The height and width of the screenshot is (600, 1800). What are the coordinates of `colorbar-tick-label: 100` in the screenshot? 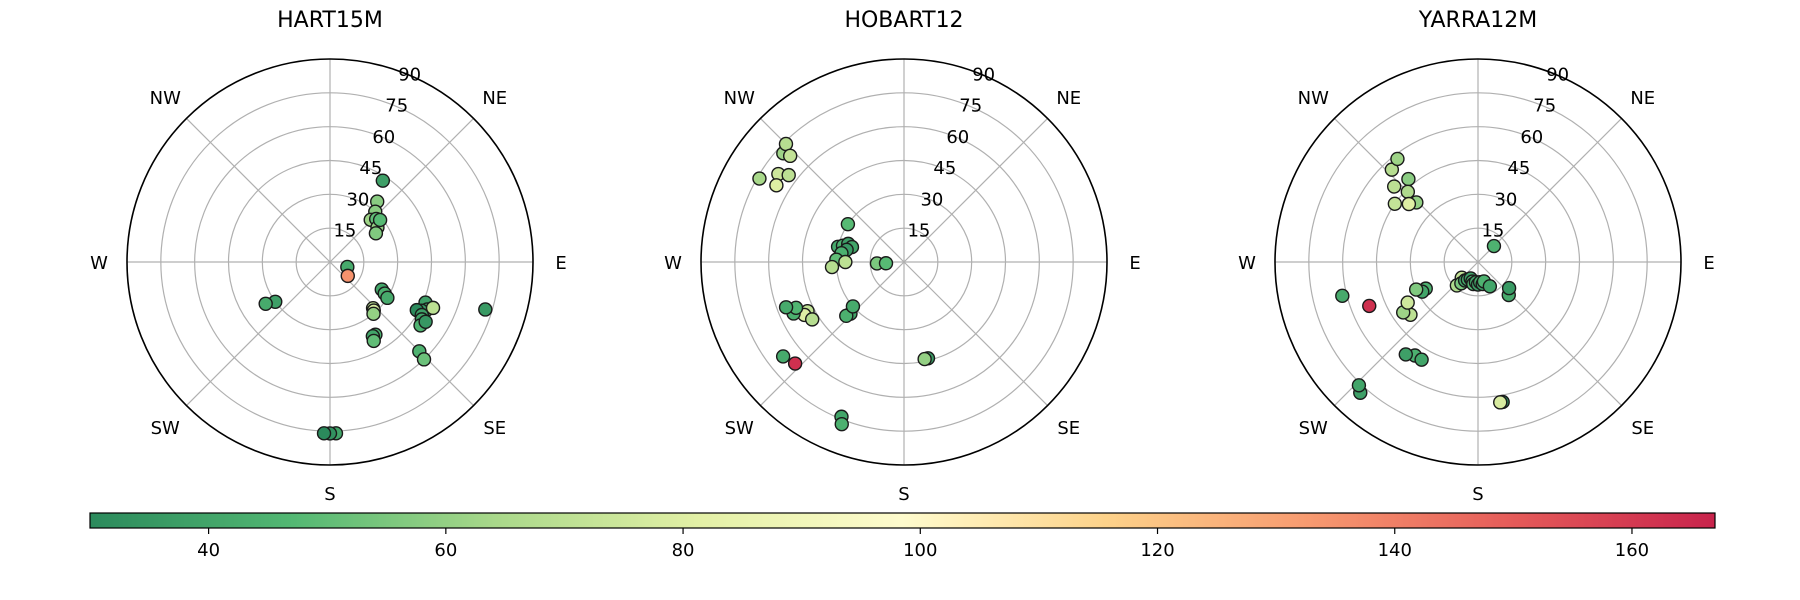 It's located at (920, 550).